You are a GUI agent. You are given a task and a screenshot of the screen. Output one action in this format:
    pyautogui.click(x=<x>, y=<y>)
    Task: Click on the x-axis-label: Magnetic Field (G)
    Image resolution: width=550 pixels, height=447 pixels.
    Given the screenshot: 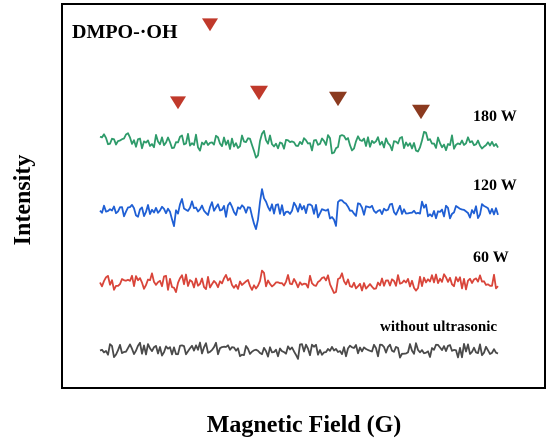 What is the action you would take?
    pyautogui.click(x=304, y=425)
    